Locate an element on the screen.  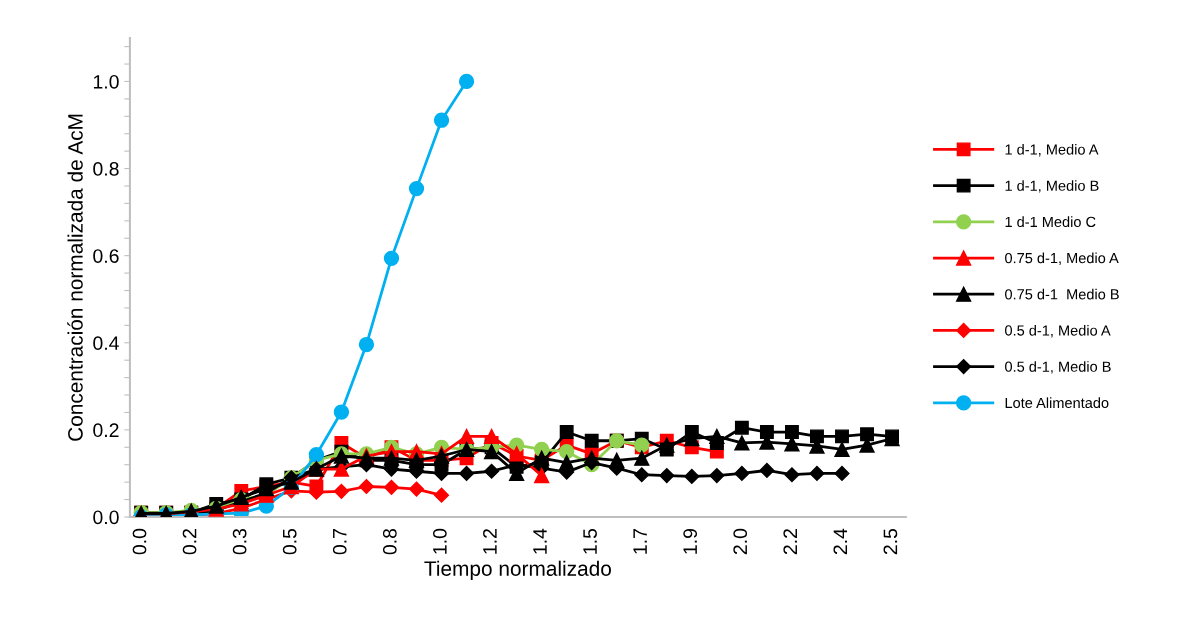
x-tick-label: 0.7 is located at coordinates (339, 542).